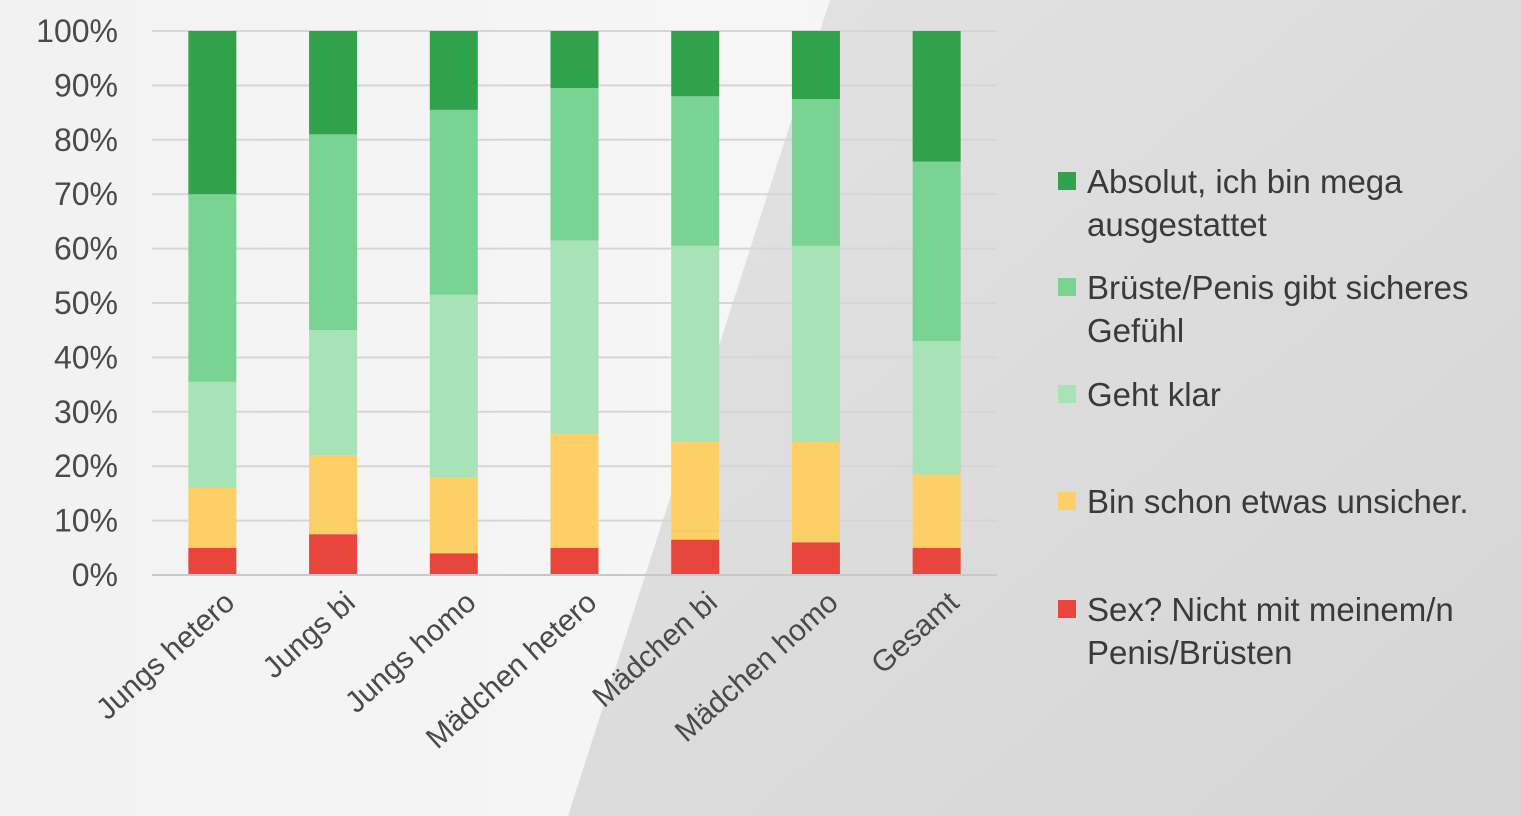 This screenshot has height=816, width=1521. What do you see at coordinates (1190, 652) in the screenshot?
I see `legend-label-sex-nicht-line2: Penis/Brüsten` at bounding box center [1190, 652].